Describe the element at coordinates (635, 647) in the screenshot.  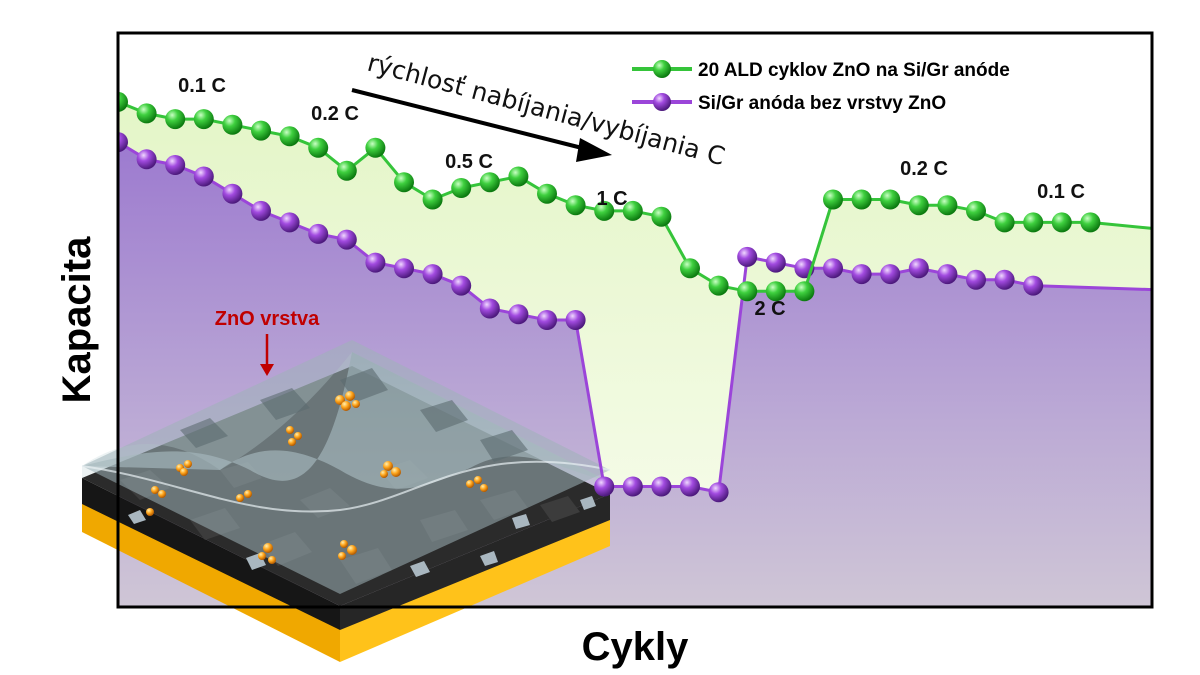
I see `x-axis-title: Cykly` at that location.